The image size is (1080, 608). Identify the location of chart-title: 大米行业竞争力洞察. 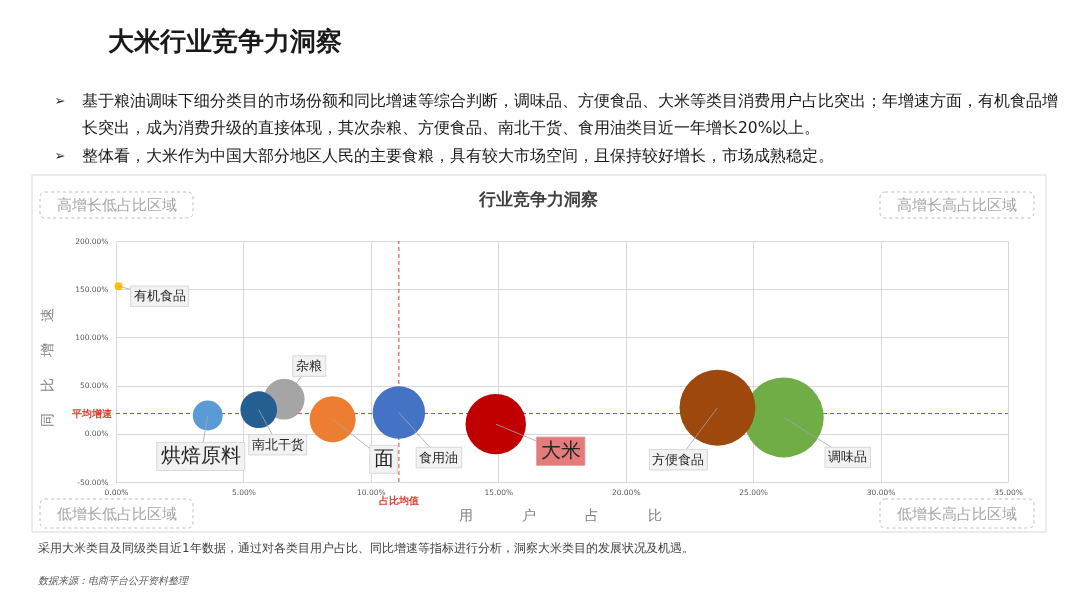
(225, 41).